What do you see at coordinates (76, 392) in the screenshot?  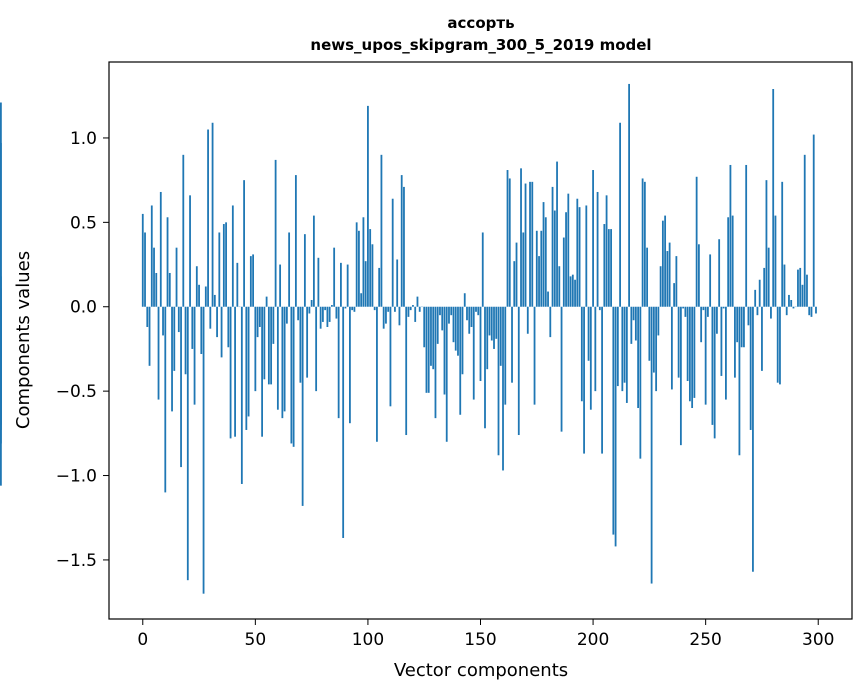 I see `y-tick-label: −0.5` at bounding box center [76, 392].